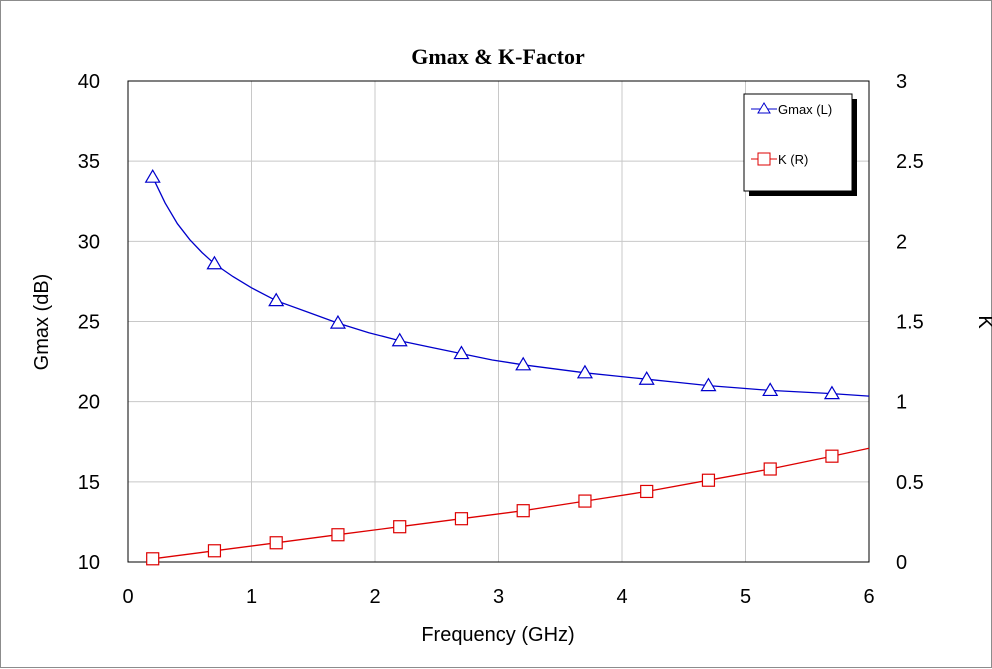 The width and height of the screenshot is (992, 669). I want to click on legend: Gmax (L) K (R), so click(800, 144).